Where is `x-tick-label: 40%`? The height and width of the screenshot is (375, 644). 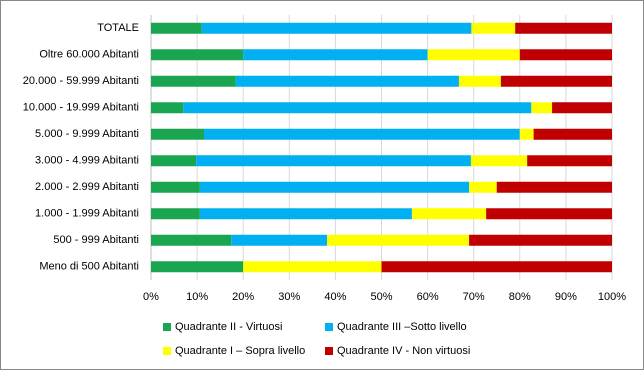 x-tick-label: 40% is located at coordinates (335, 297).